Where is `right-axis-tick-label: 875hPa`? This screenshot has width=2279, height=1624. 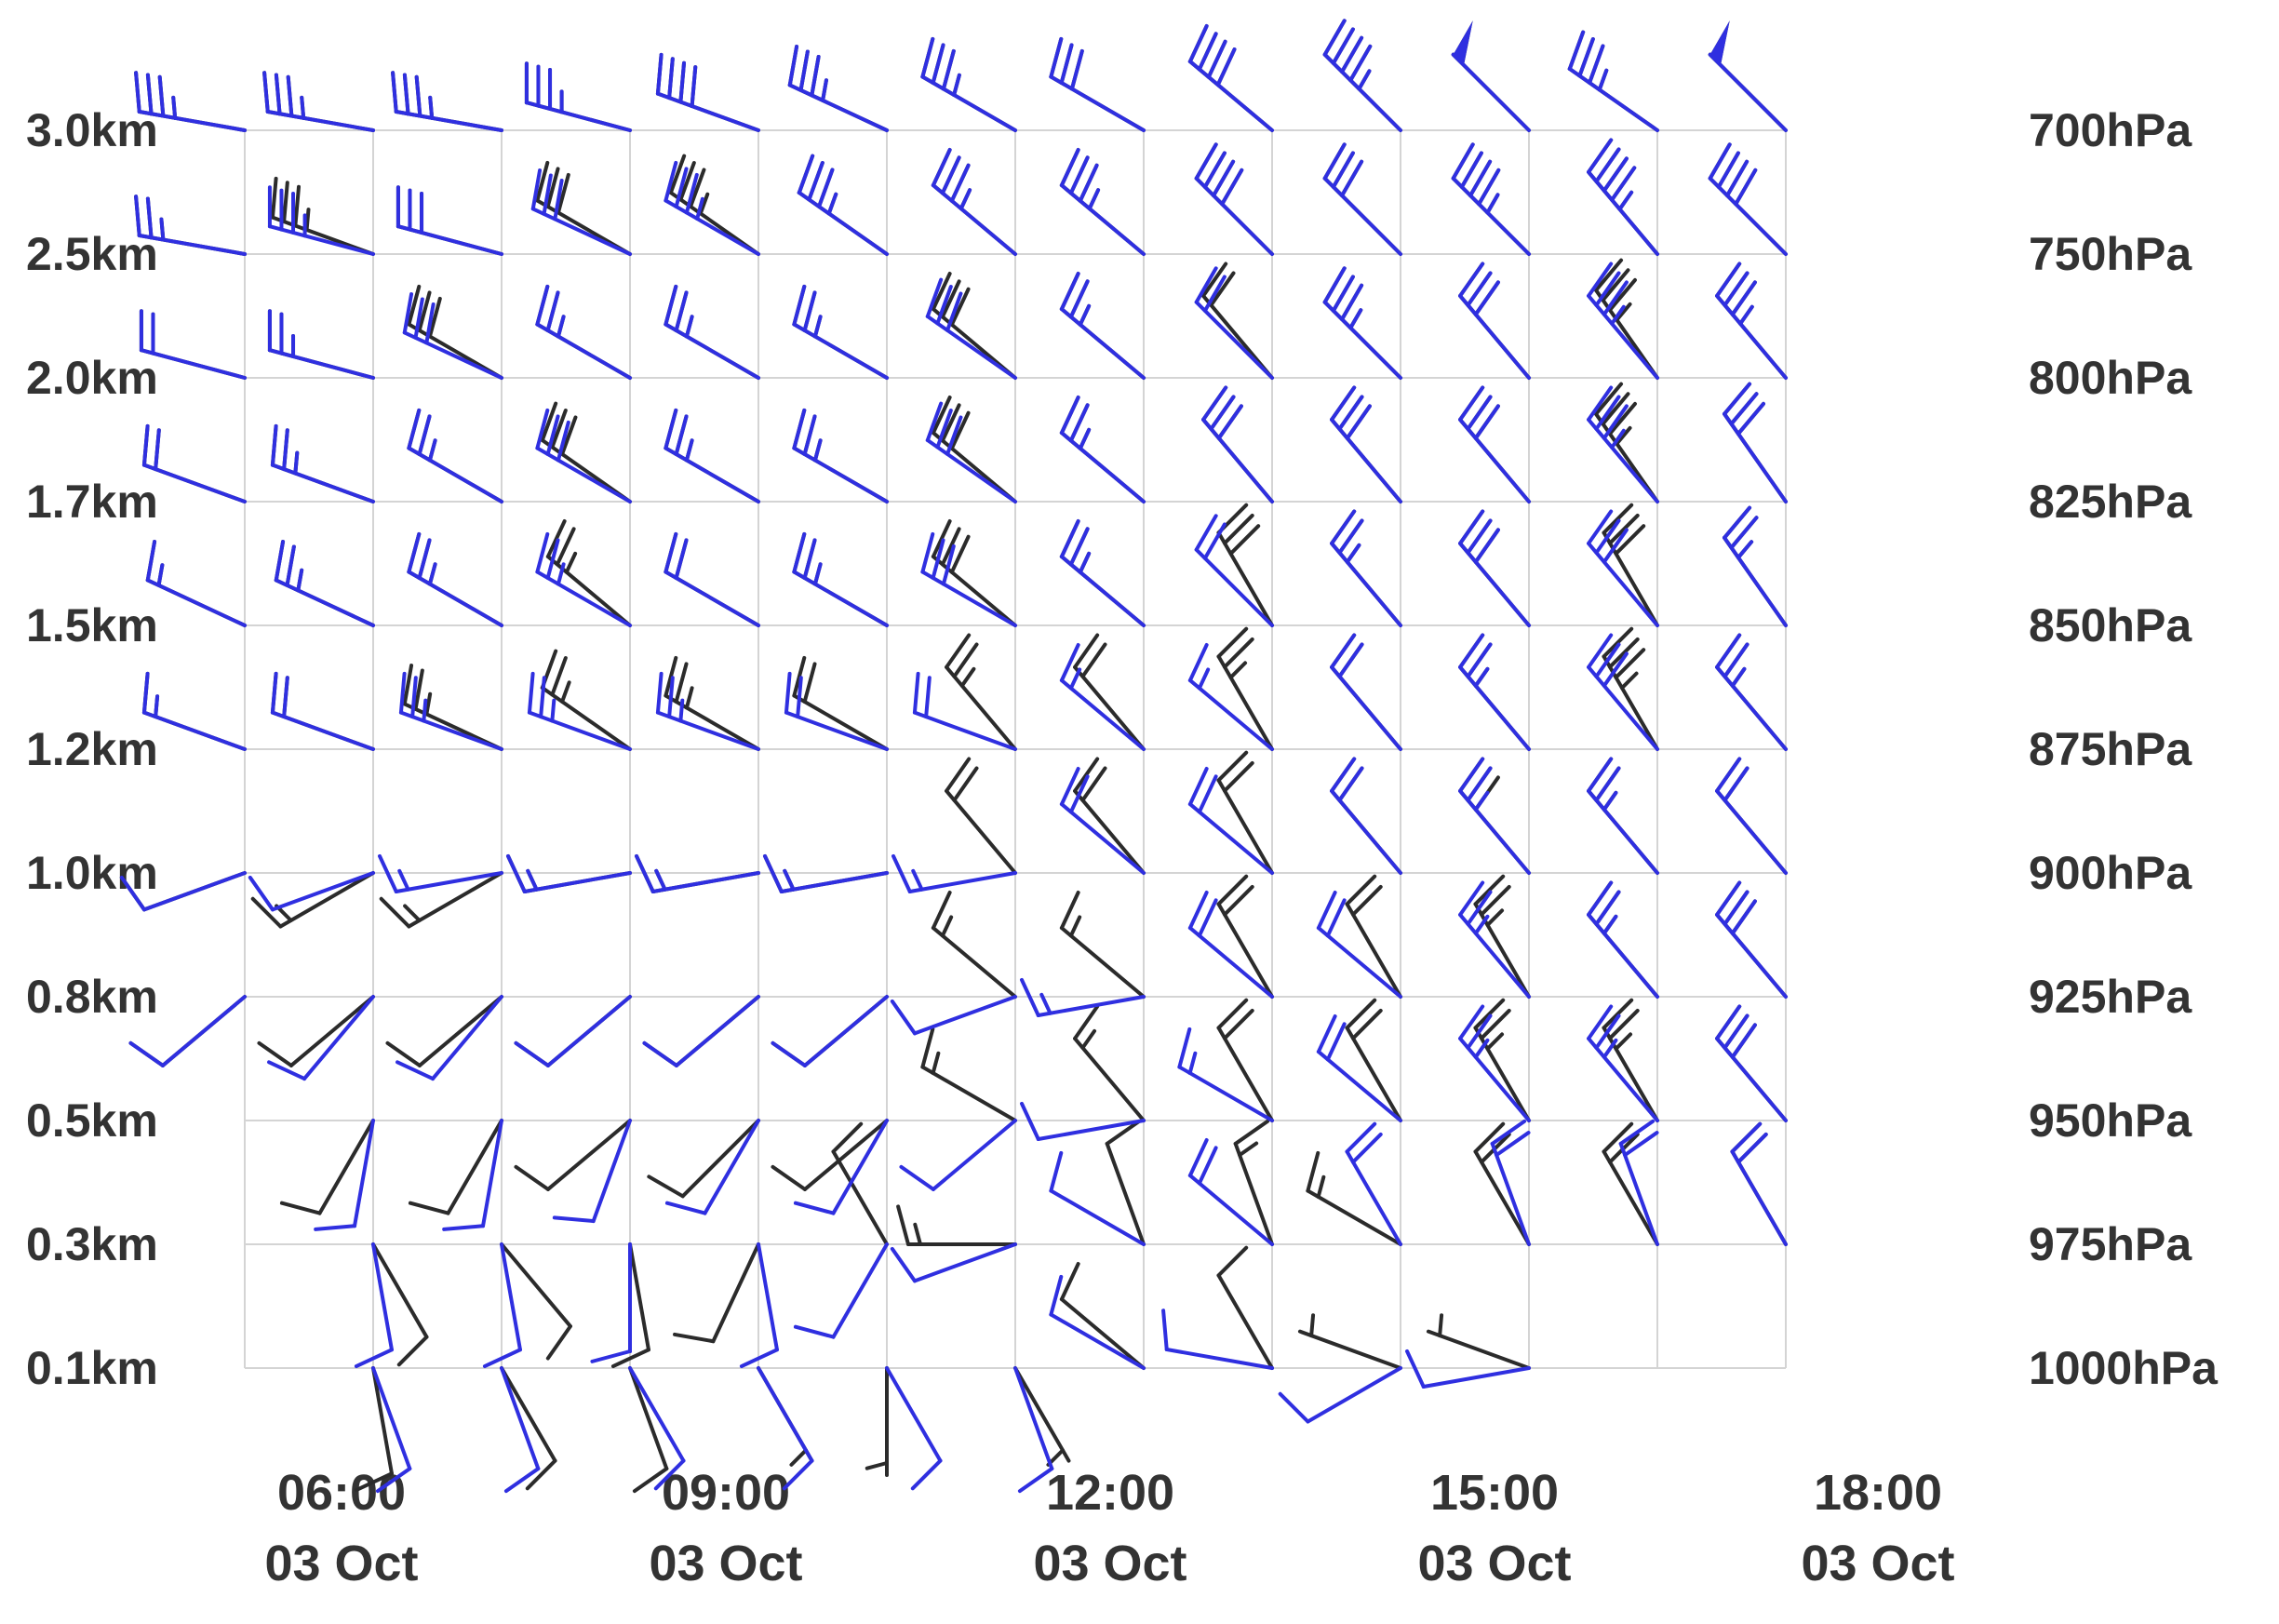 right-axis-tick-label: 875hPa is located at coordinates (2110, 749).